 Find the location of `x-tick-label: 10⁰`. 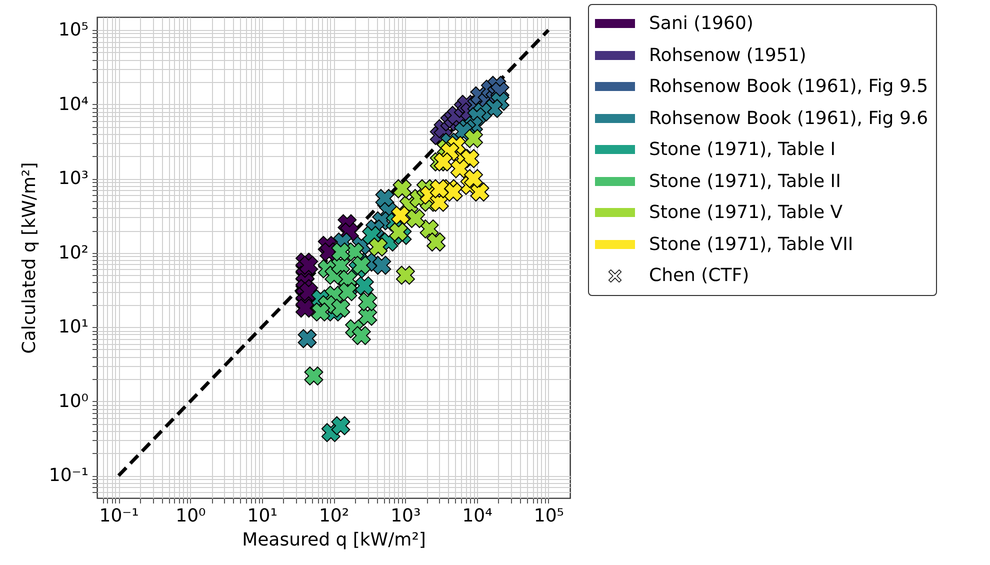

x-tick-label: 10⁰ is located at coordinates (191, 516).